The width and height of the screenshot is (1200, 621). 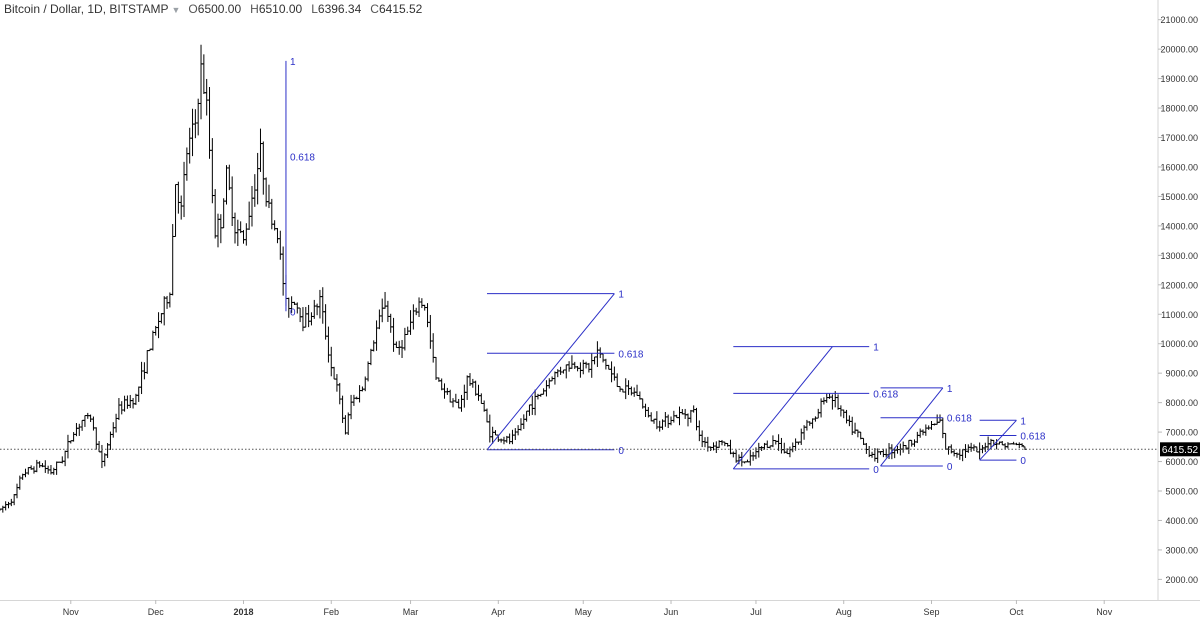 I want to click on fib-trend-line, so click(x=550, y=372).